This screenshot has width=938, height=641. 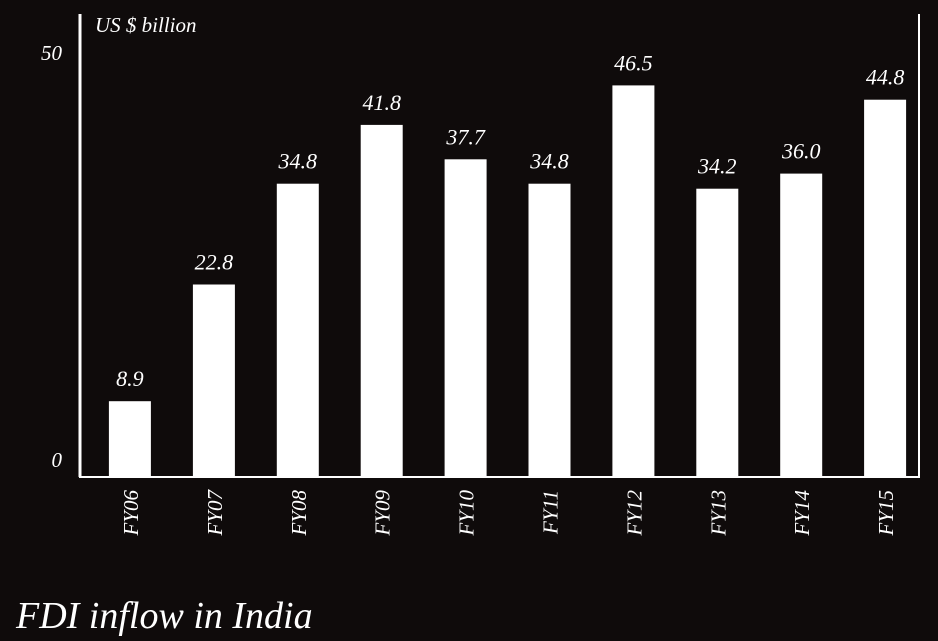 What do you see at coordinates (381, 102) in the screenshot?
I see `value-label-fy09: 41.8` at bounding box center [381, 102].